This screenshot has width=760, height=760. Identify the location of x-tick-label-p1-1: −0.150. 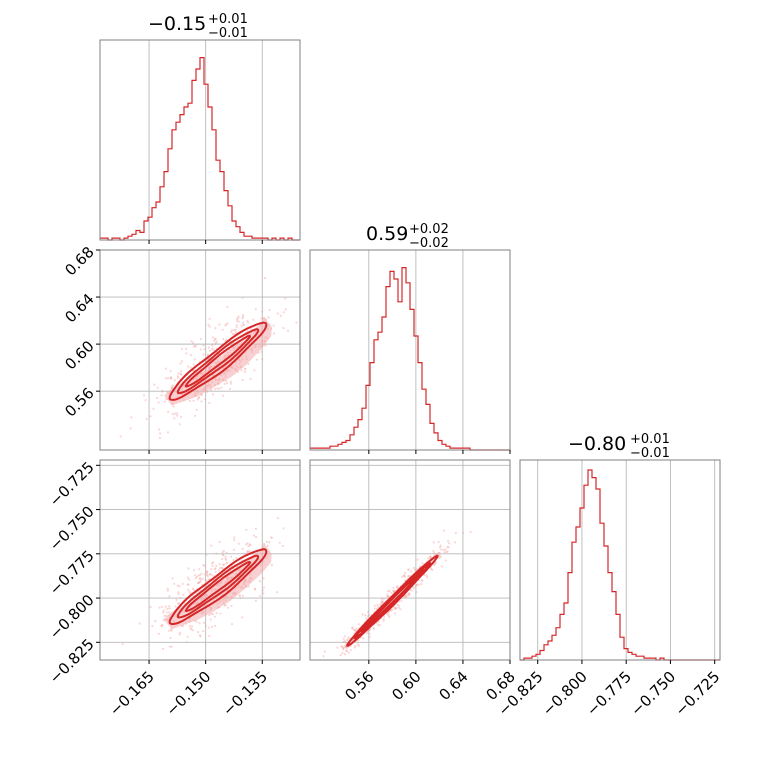
(189, 694).